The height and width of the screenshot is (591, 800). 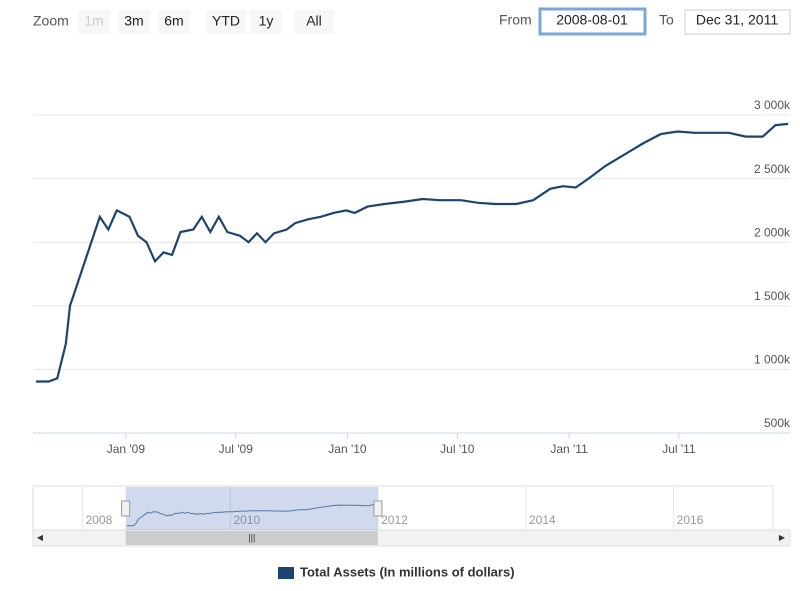 I want to click on zoom-button-label: 1y, so click(x=266, y=21).